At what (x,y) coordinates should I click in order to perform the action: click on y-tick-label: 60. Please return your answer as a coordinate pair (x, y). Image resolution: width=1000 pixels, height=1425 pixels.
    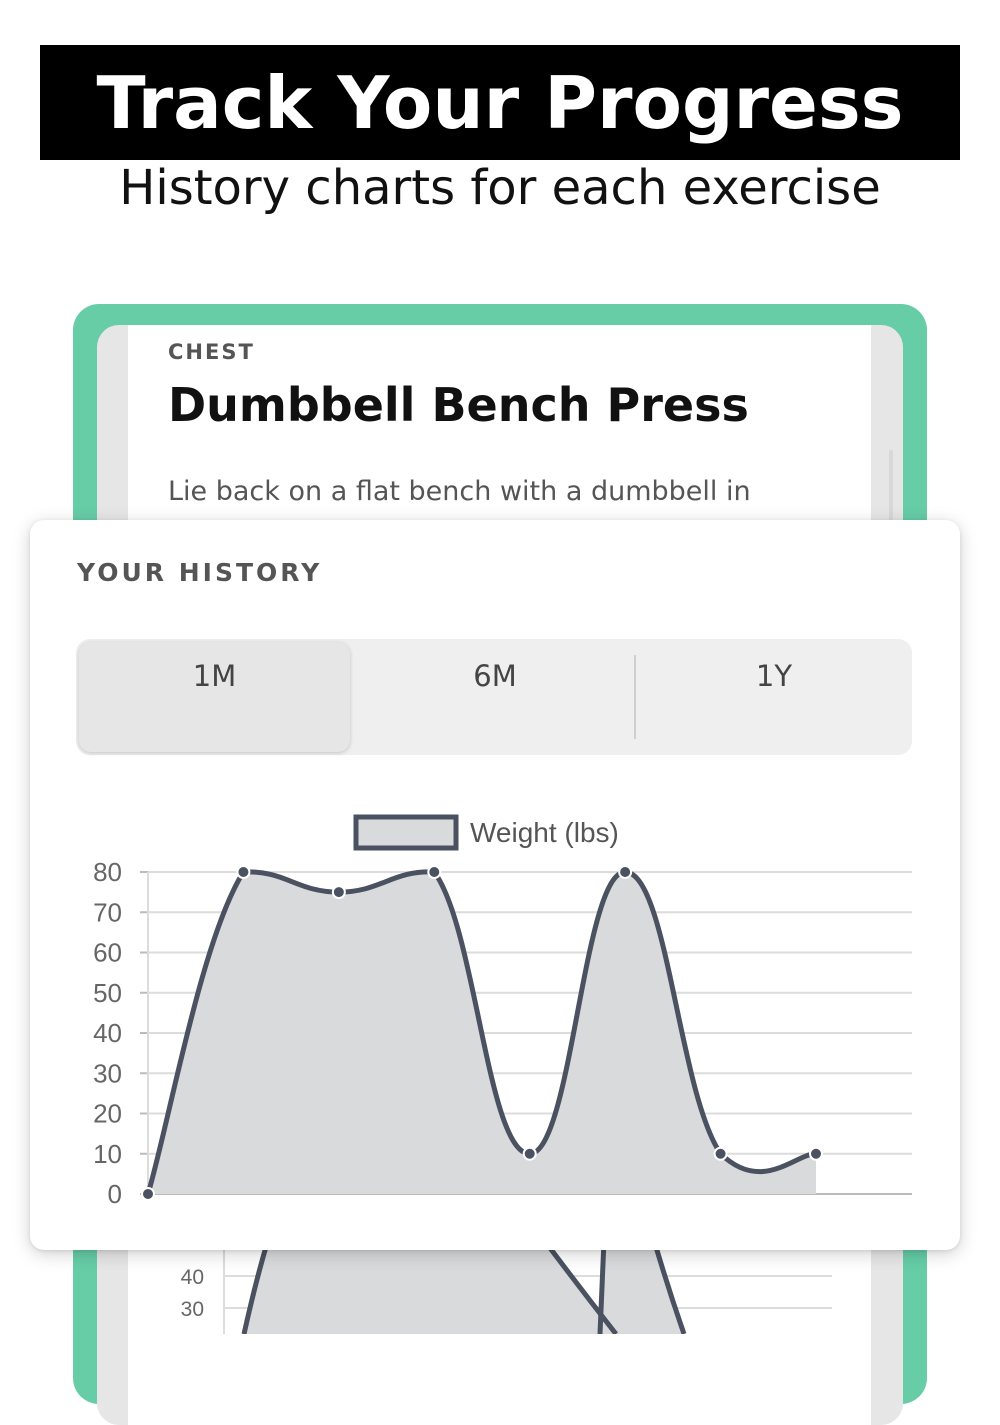
    Looking at the image, I should click on (107, 953).